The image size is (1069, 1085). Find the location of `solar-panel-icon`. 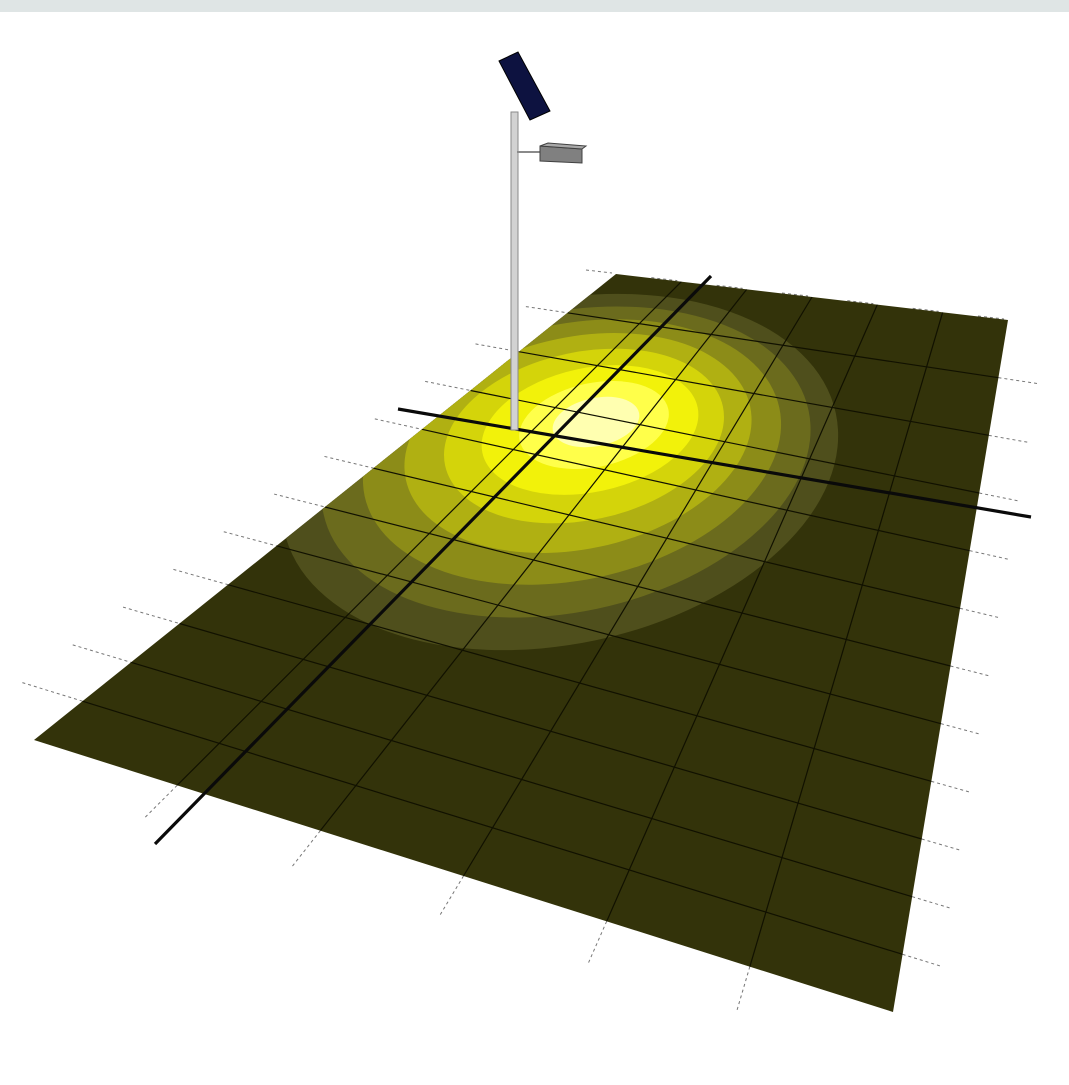

solar-panel-icon is located at coordinates (524, 86).